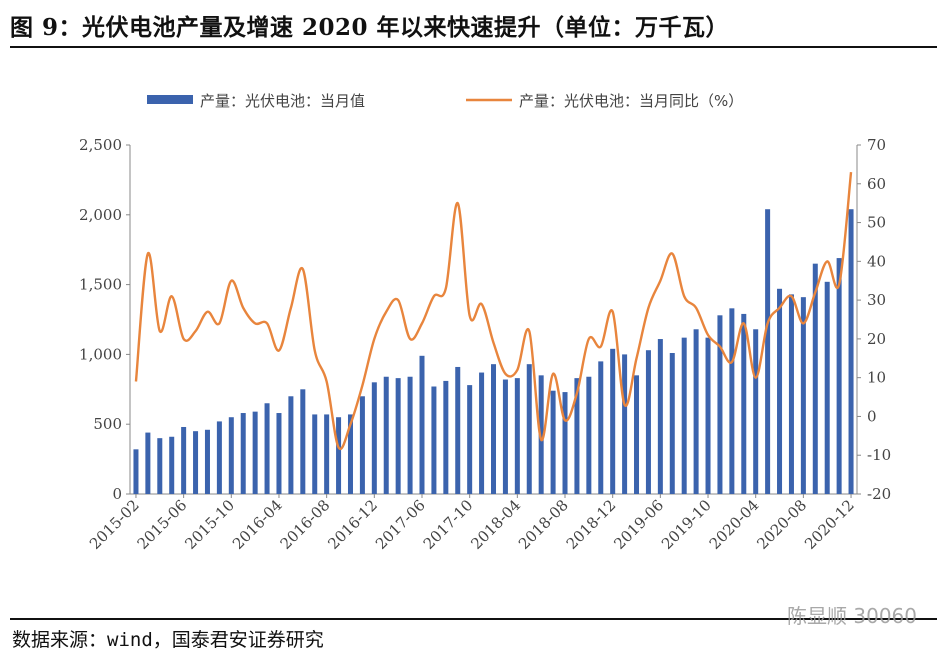 The image size is (945, 659). Describe the element at coordinates (872, 416) in the screenshot. I see `right-y-tick-label: 0` at that location.